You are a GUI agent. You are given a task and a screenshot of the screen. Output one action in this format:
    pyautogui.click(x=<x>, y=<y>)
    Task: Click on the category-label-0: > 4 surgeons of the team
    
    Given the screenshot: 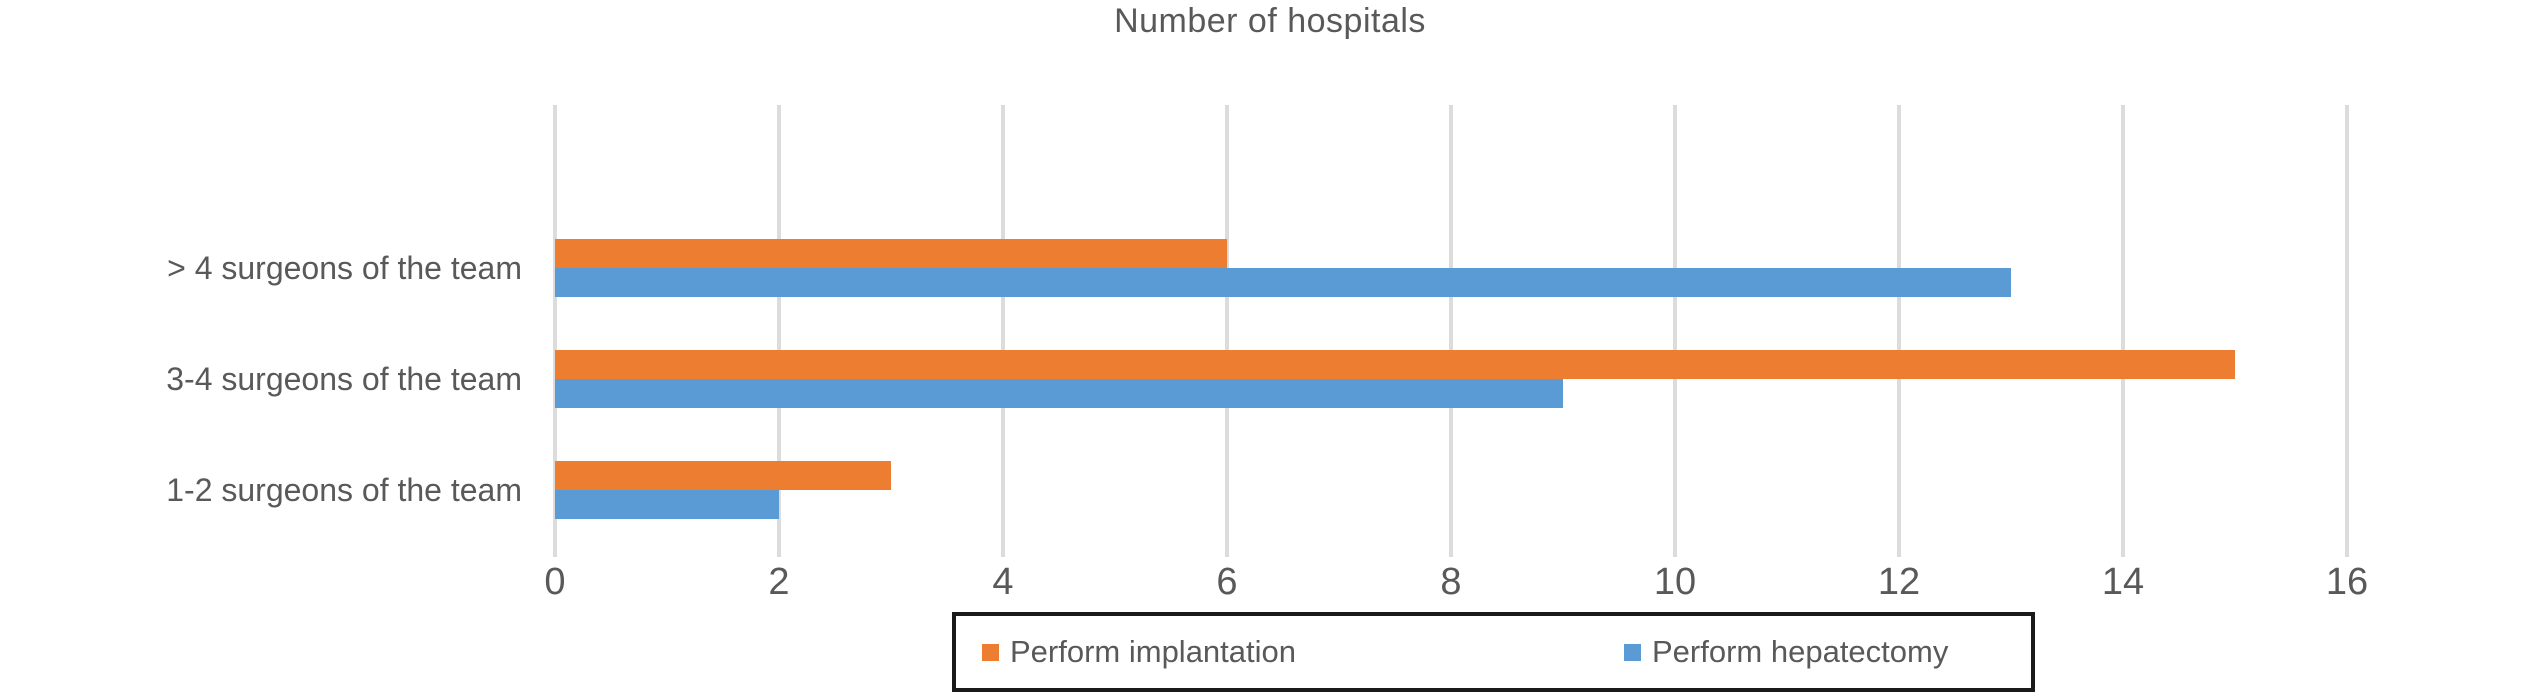 What is the action you would take?
    pyautogui.click(x=344, y=268)
    